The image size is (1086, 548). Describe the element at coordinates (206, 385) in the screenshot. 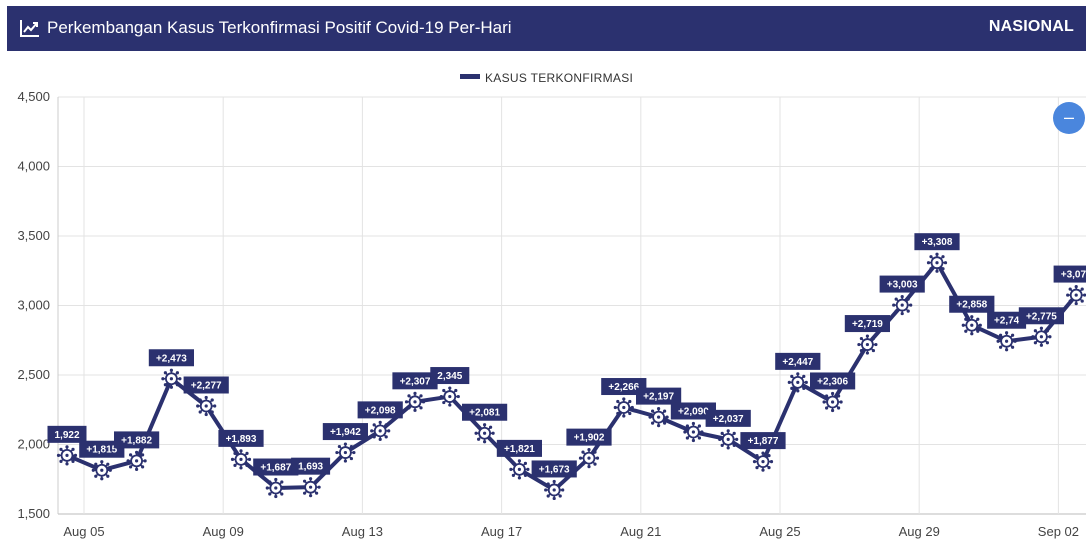

I see `data-label: +2,277` at that location.